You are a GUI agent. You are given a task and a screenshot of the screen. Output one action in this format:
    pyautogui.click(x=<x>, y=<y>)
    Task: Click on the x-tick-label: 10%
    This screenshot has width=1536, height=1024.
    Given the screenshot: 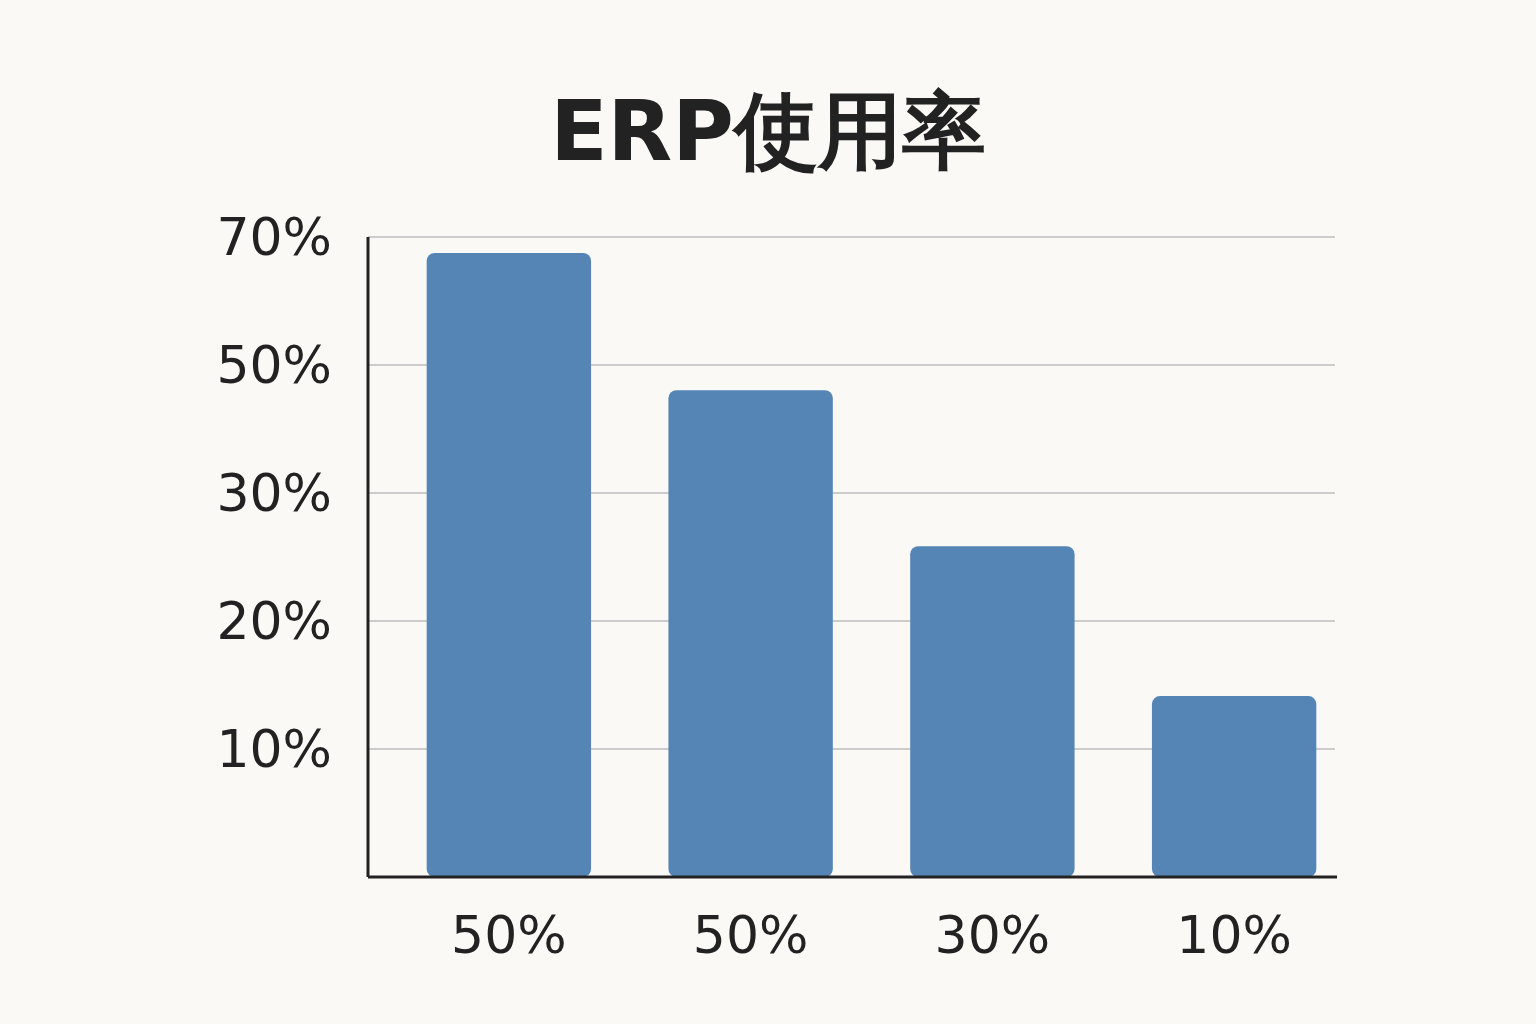 What is the action you would take?
    pyautogui.click(x=1234, y=935)
    